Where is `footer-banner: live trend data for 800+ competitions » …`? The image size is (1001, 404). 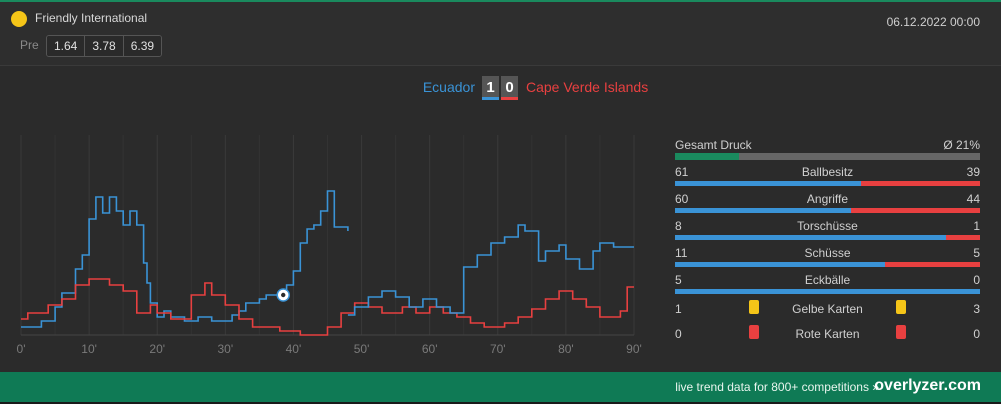
footer-banner: live trend data for 800+ competitions » … is located at coordinates (500, 387).